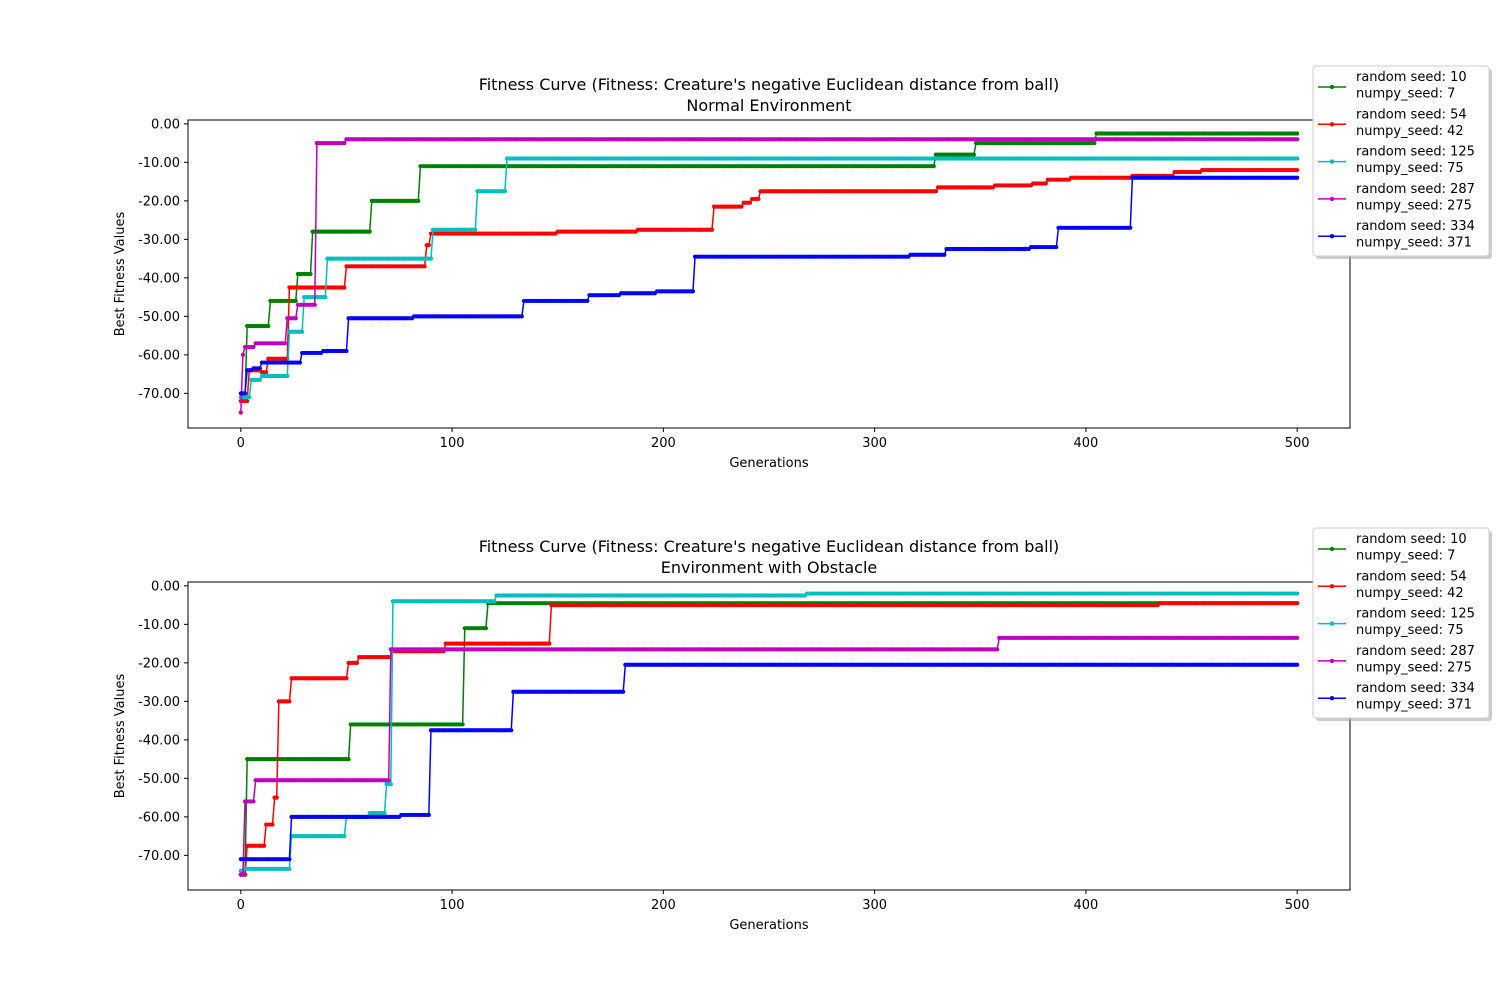 Image resolution: width=1500 pixels, height=1000 pixels. I want to click on legend-label: random seed: 54 numpy_seed: 42, so click(1411, 123).